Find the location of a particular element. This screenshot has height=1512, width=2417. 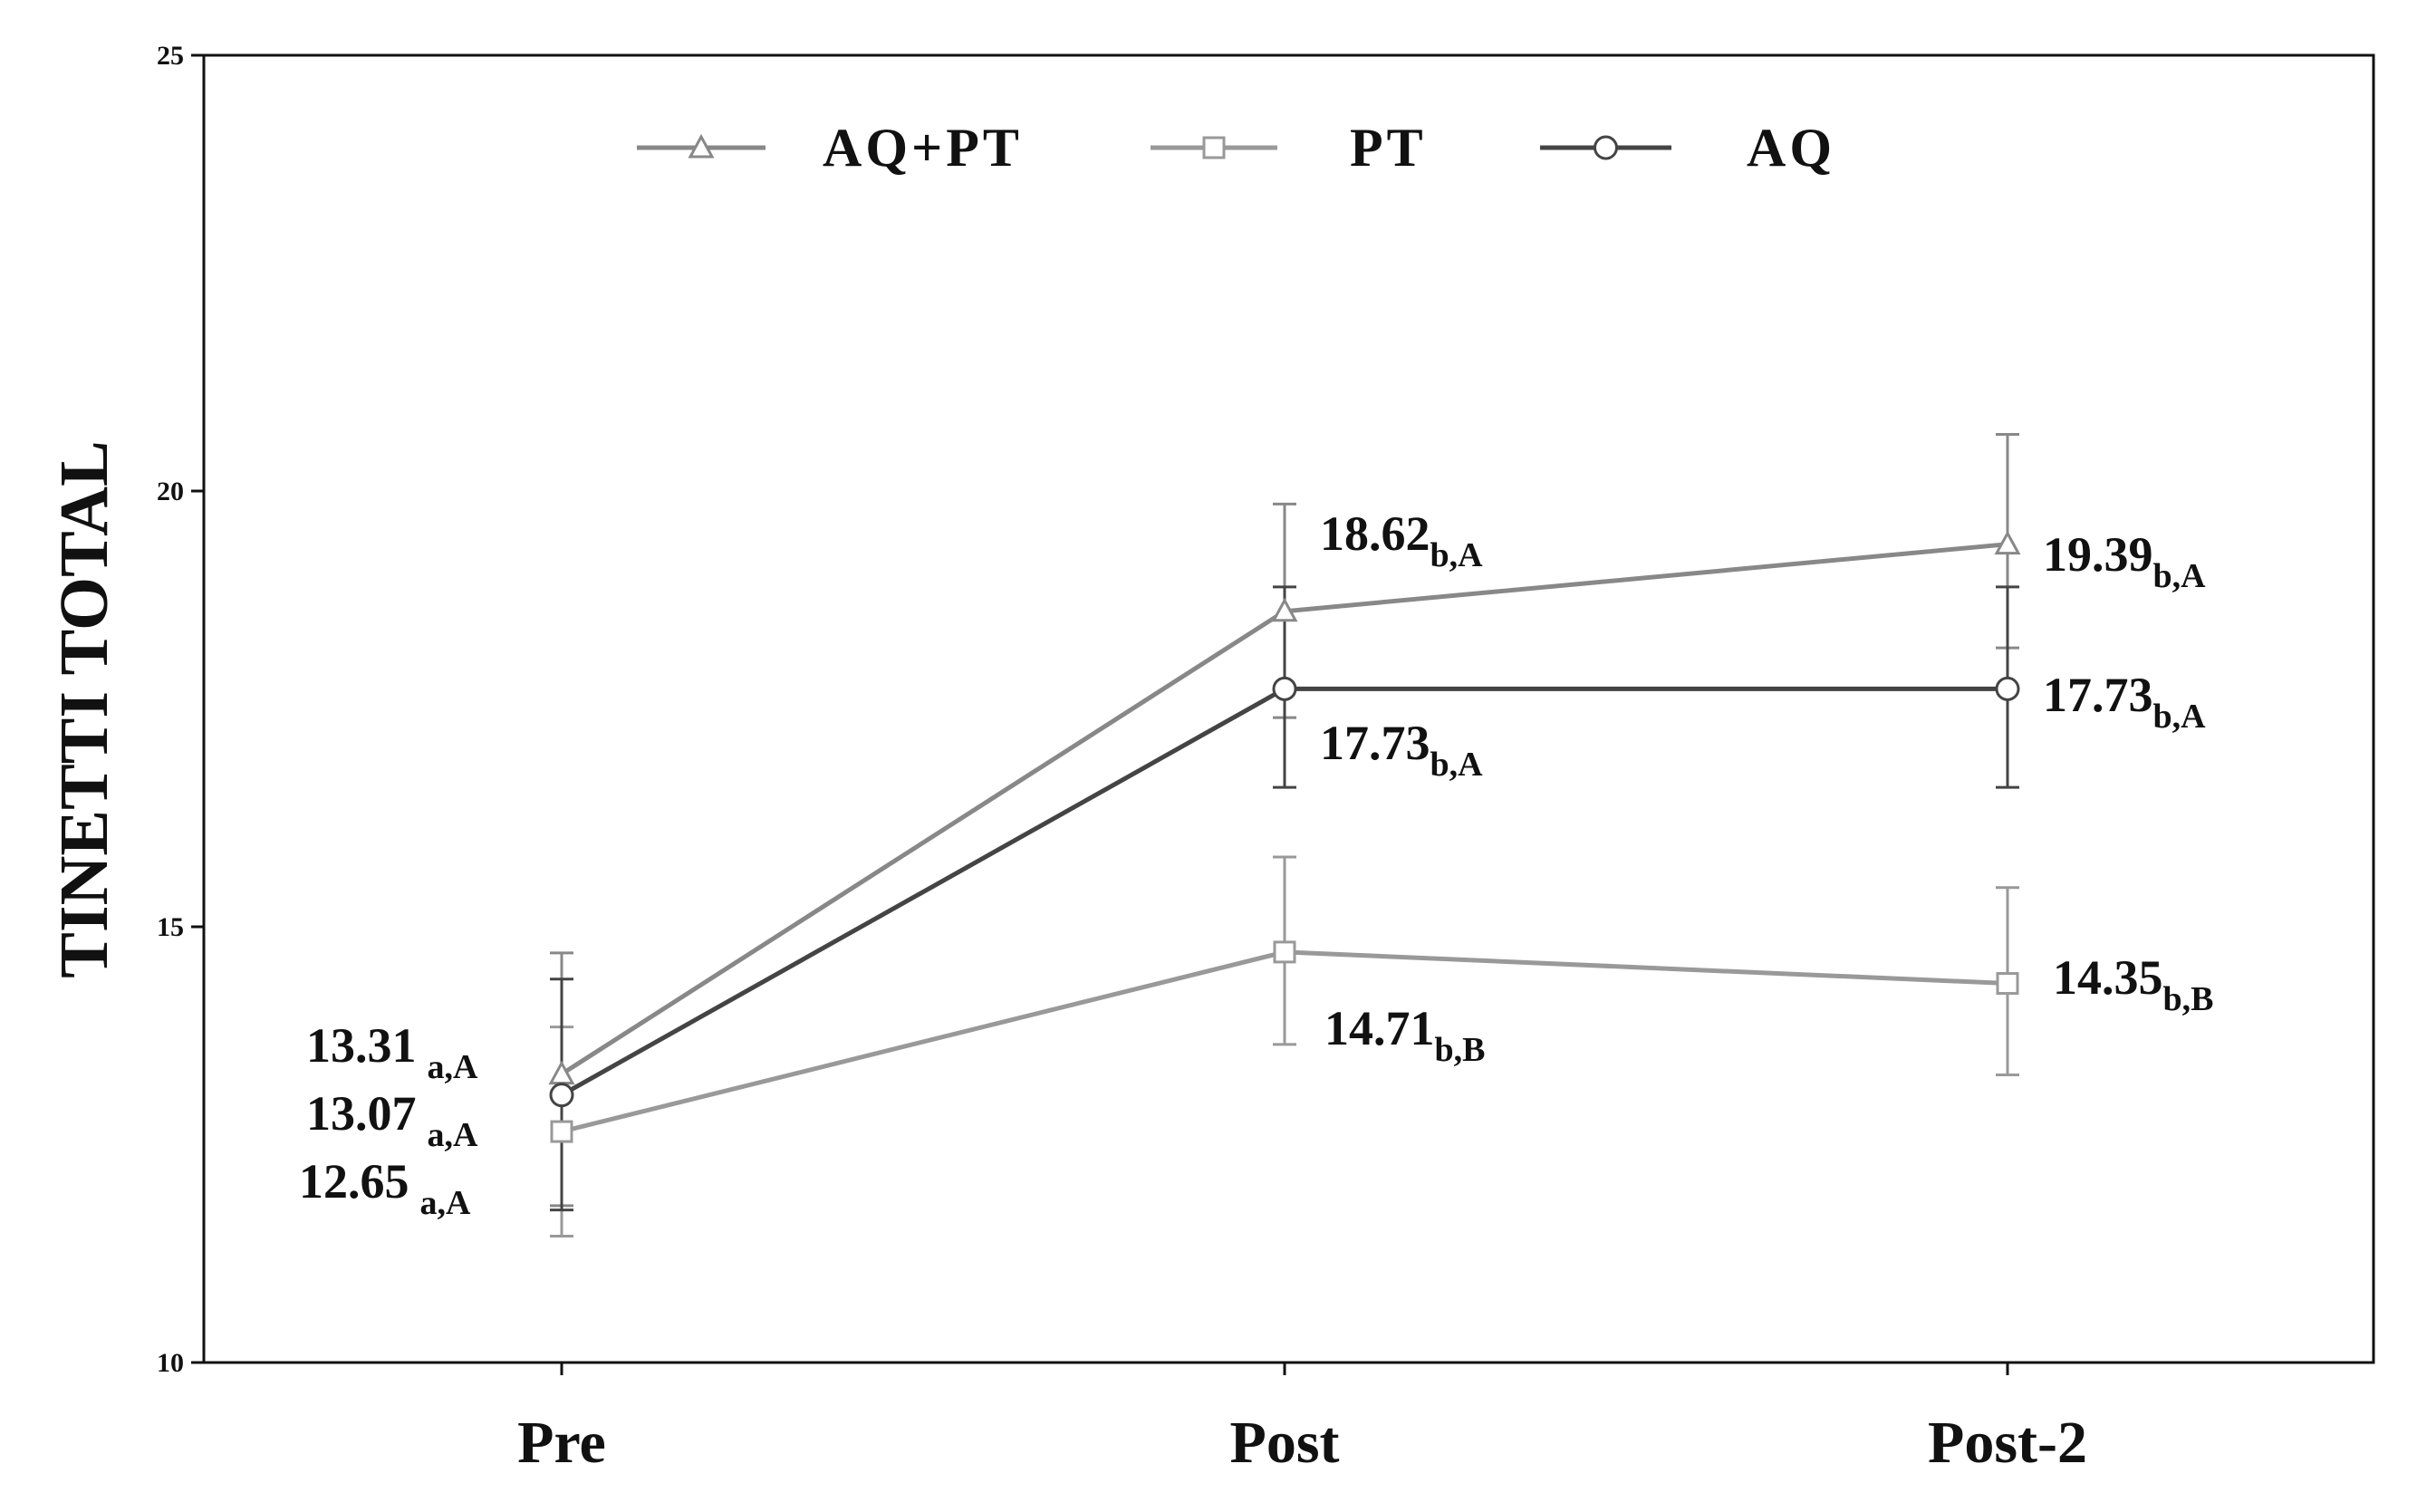

data-label-value: 13.07 is located at coordinates (361, 1113).